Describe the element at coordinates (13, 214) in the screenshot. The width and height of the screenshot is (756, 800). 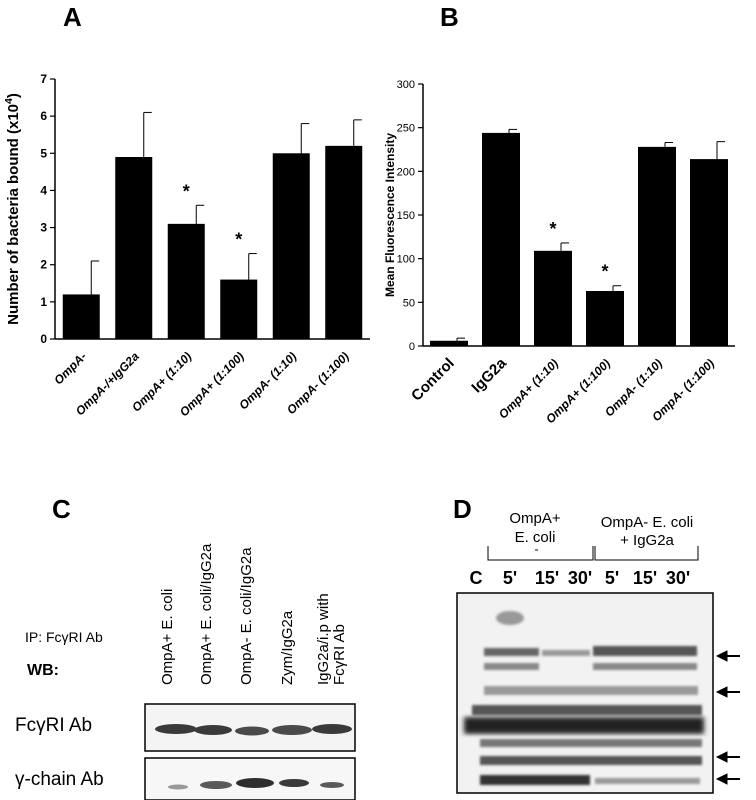
I see `y-axis-label-text: Number of bacteria bound (x10` at that location.